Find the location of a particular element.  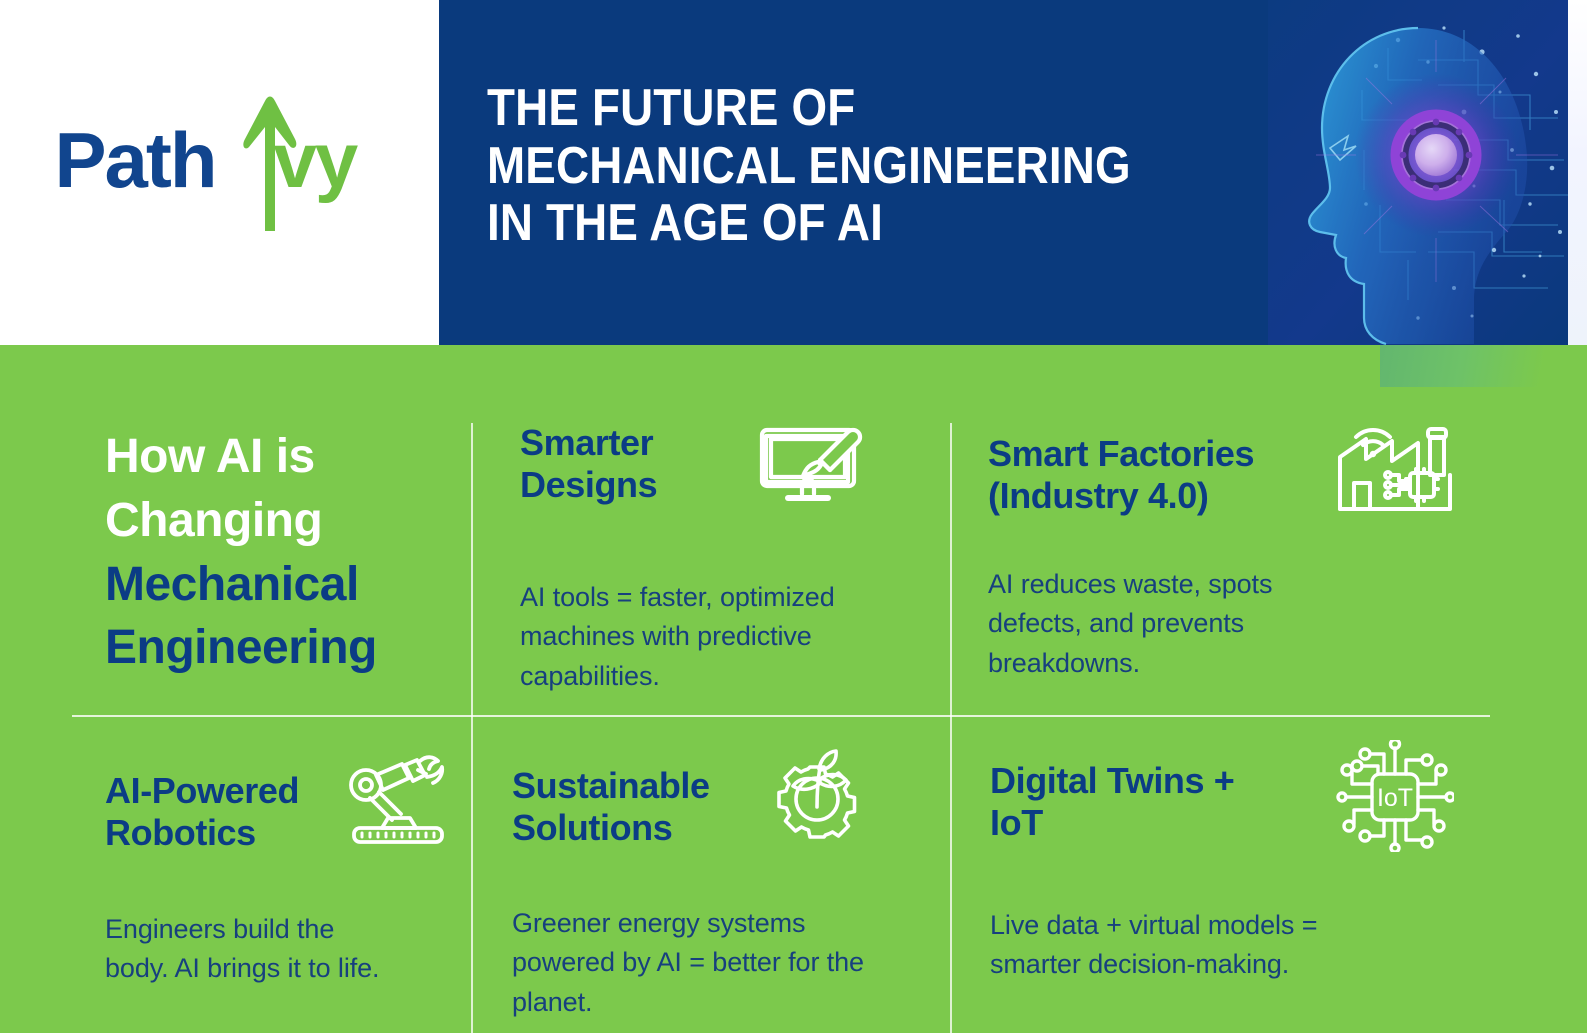

card-title: Smarter Designs is located at coordinates (589, 464).